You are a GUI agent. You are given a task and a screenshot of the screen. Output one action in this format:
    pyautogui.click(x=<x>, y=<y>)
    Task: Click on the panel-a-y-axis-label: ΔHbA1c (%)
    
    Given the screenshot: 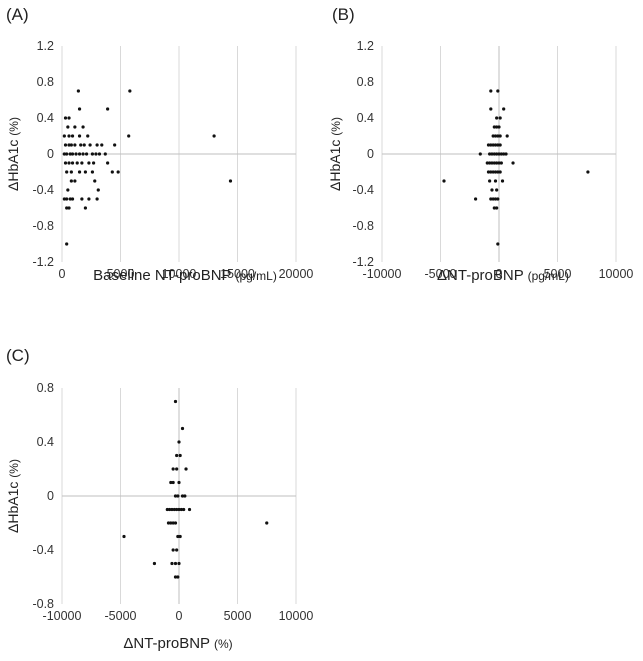 What is the action you would take?
    pyautogui.click(x=13, y=154)
    